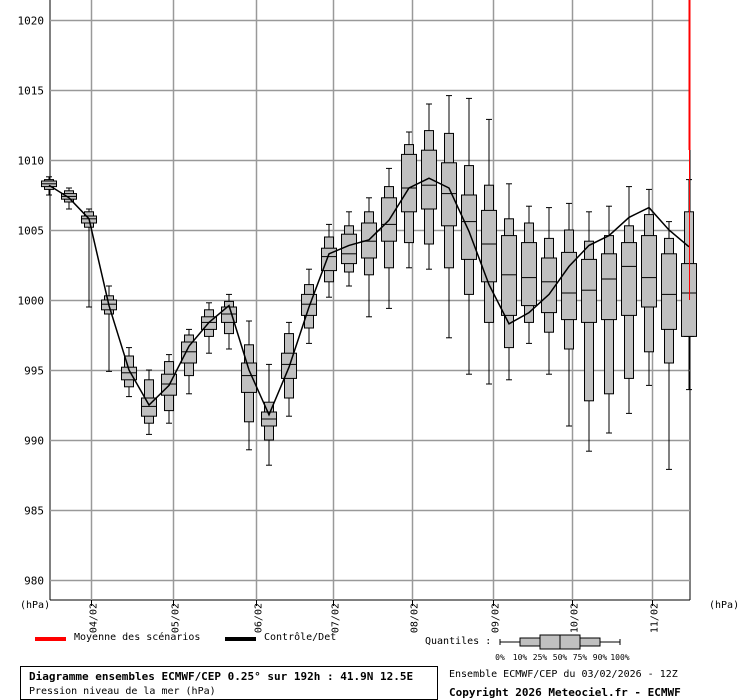 The image size is (740, 700). I want to click on x-date-label: 10/02, so click(575, 618).